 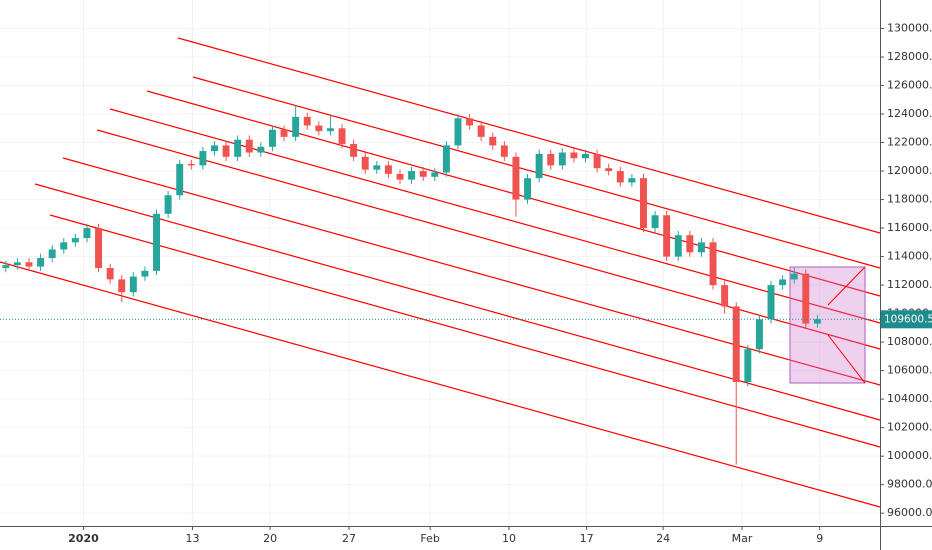 I want to click on y-tick-label: 130000.00, so click(x=909, y=28).